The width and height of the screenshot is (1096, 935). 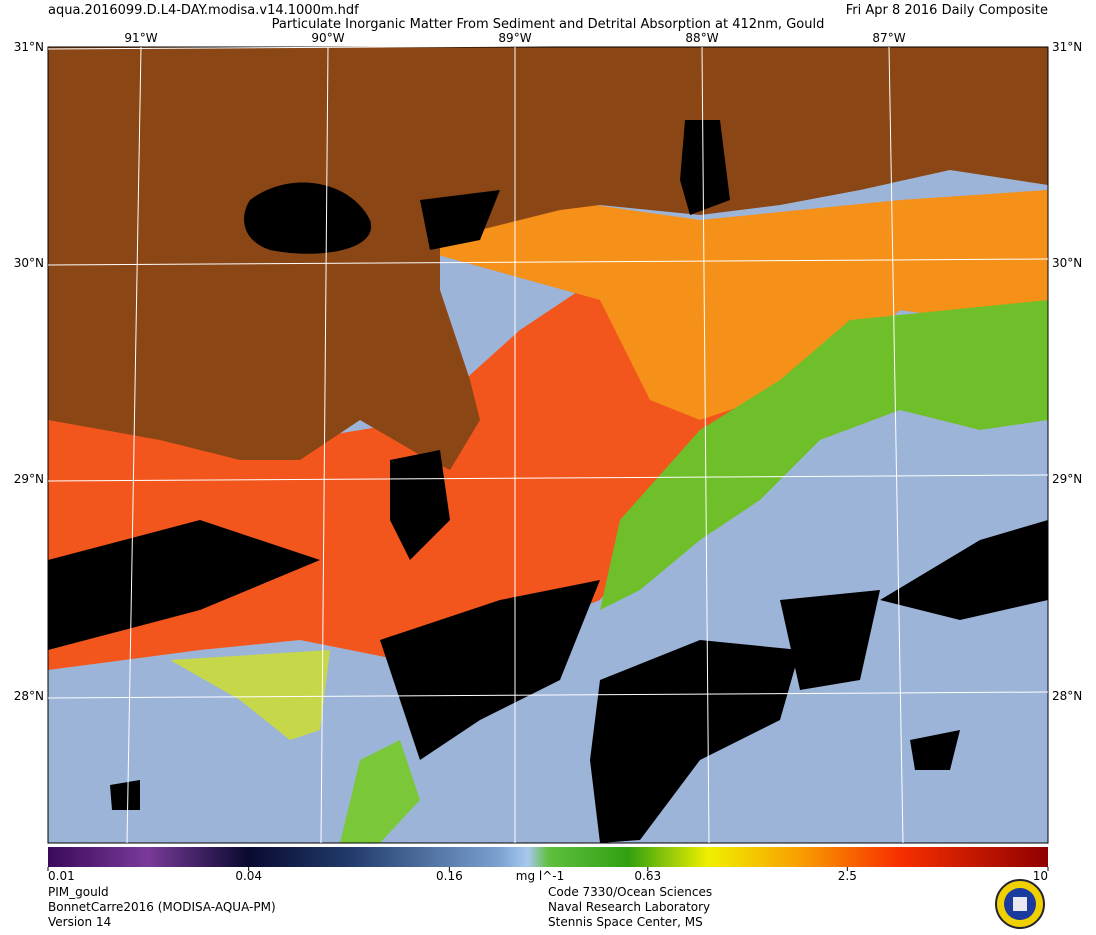 What do you see at coordinates (625, 922) in the screenshot?
I see `footer-center-line: Stennis Space Center, MS` at bounding box center [625, 922].